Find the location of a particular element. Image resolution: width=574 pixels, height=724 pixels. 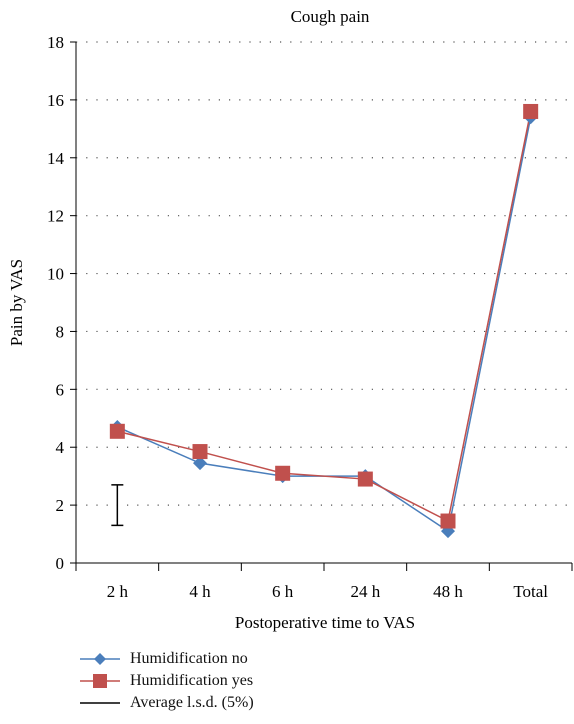

y-tick-label: 10 is located at coordinates (55, 274).